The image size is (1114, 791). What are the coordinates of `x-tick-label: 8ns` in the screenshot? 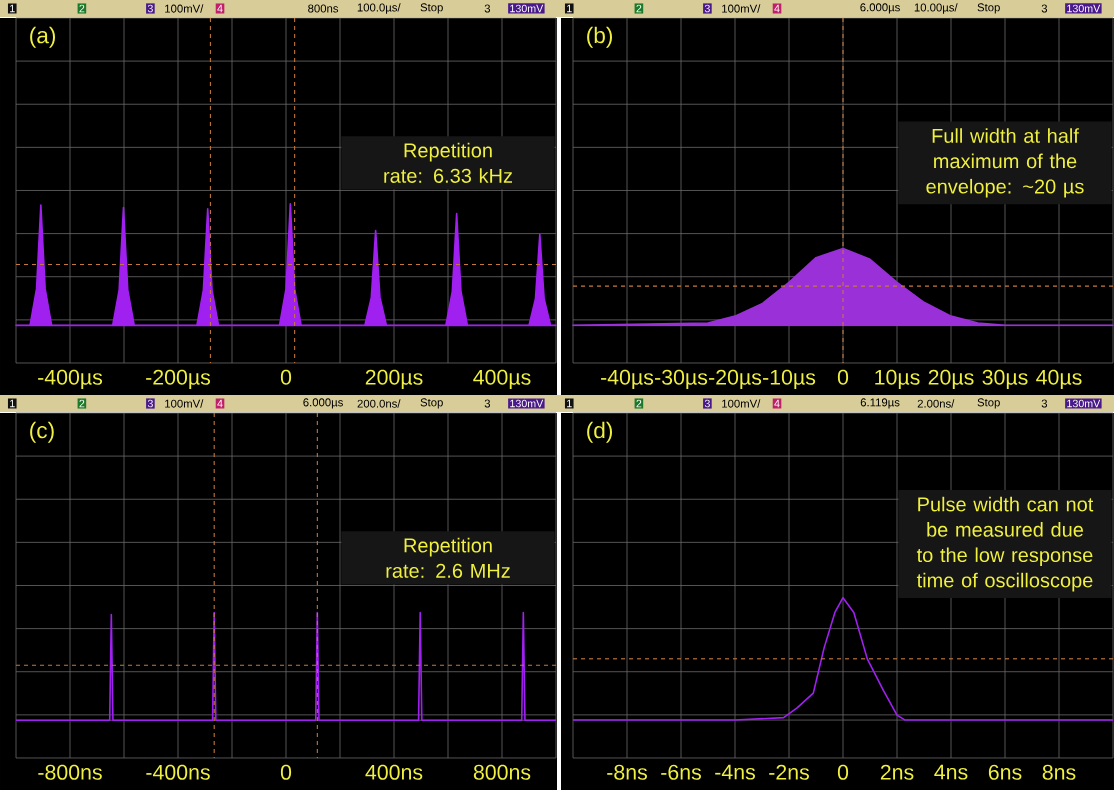 It's located at (1059, 772).